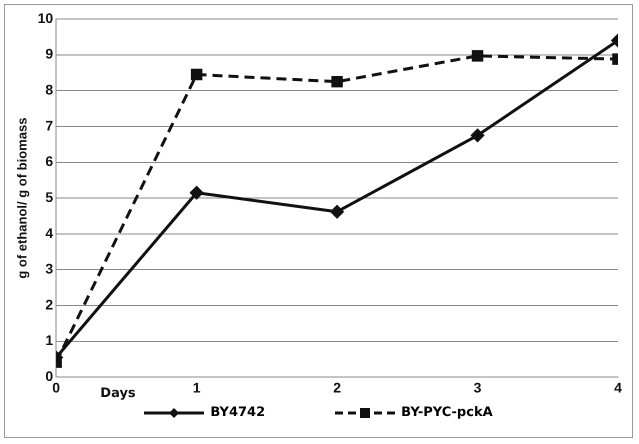  What do you see at coordinates (46, 18) in the screenshot?
I see `y-tick-label: 10` at bounding box center [46, 18].